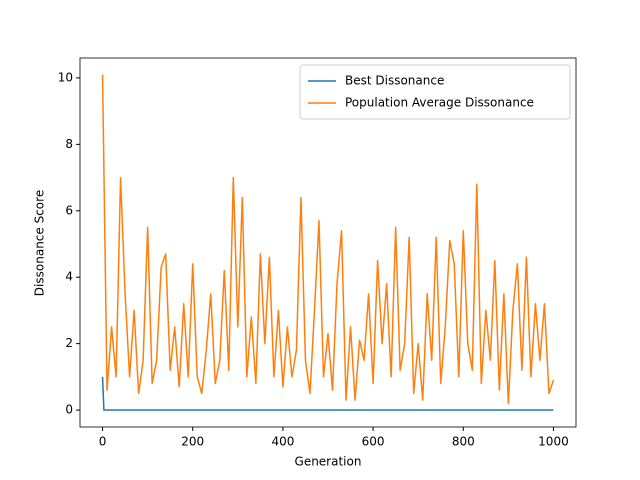 The height and width of the screenshot is (480, 640). Describe the element at coordinates (553, 442) in the screenshot. I see `x-tick-label: 1000` at that location.